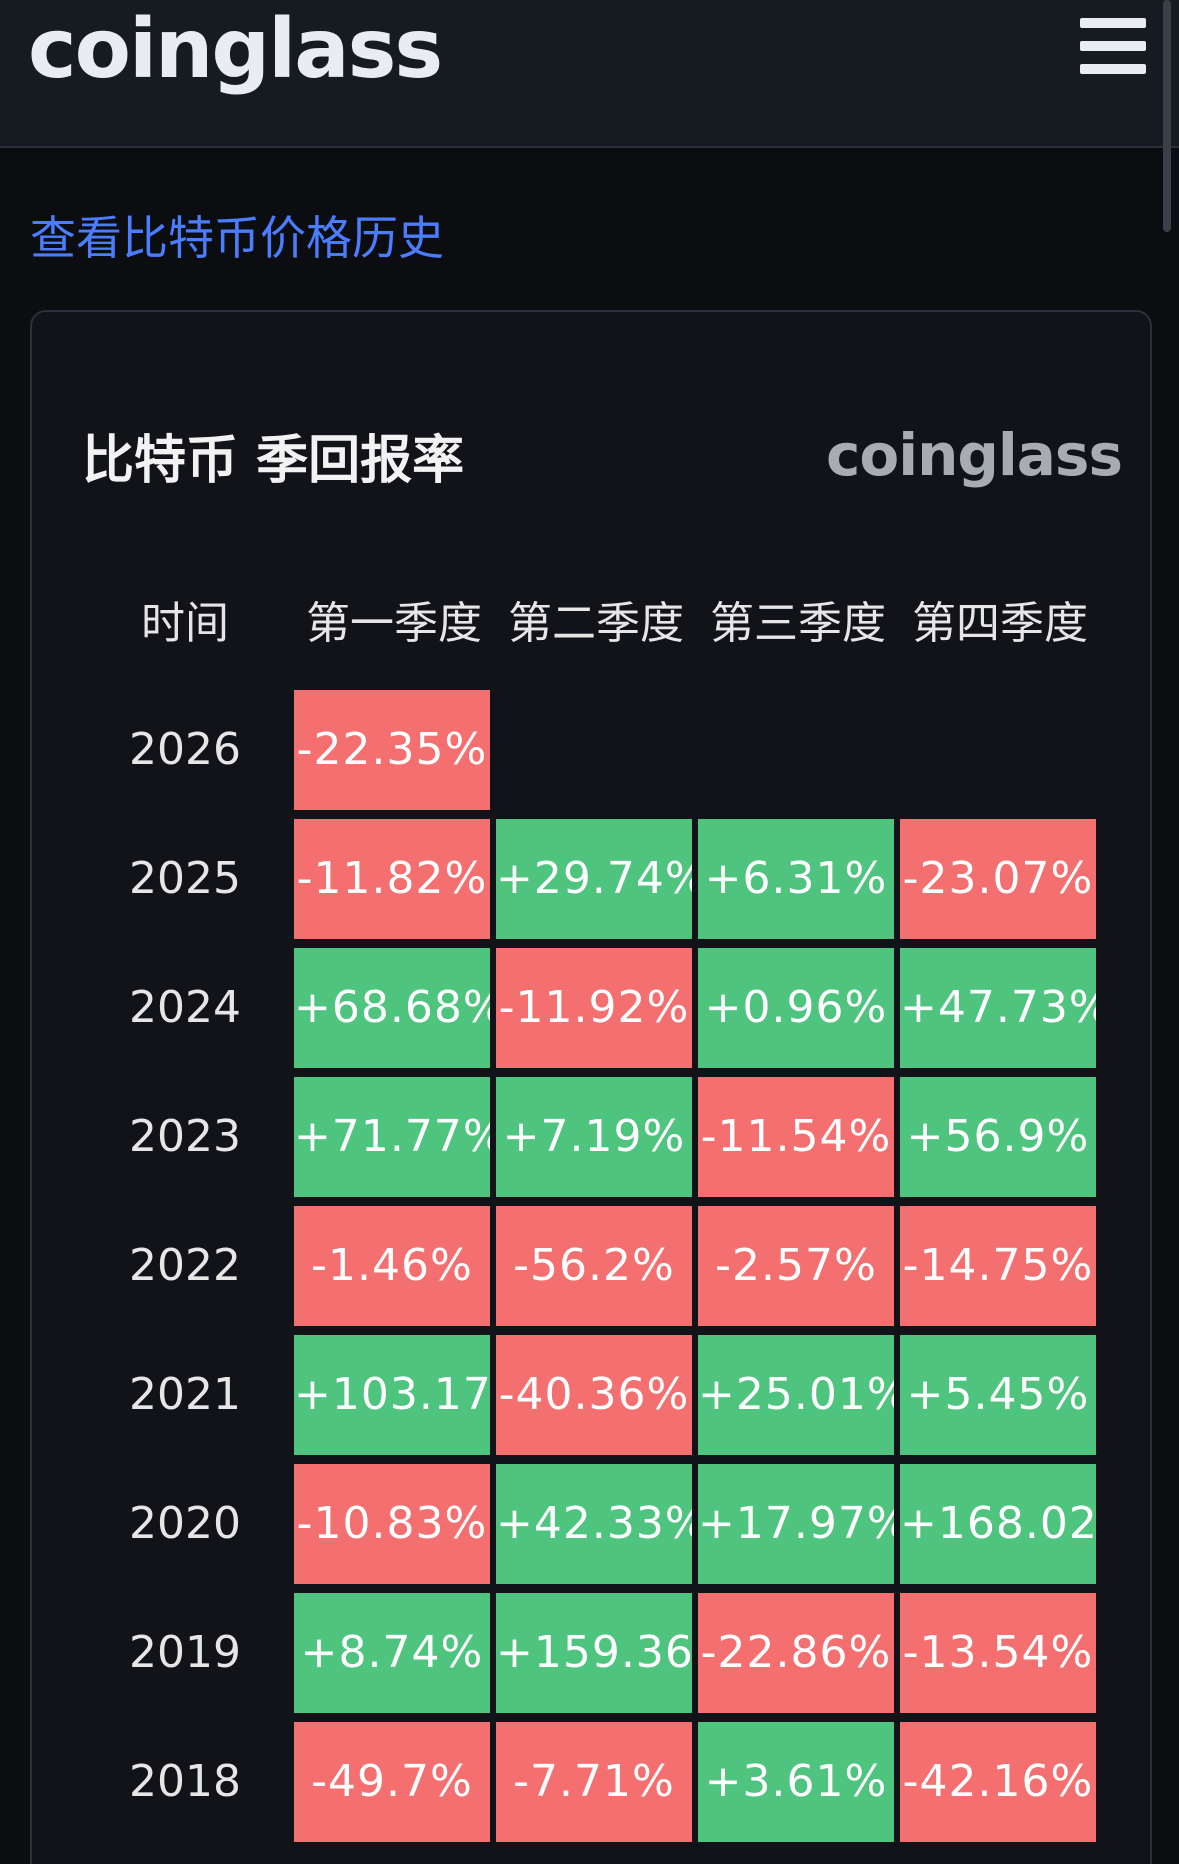 Image resolution: width=1179 pixels, height=1864 pixels. What do you see at coordinates (185, 1136) in the screenshot?
I see `year-label-2023: 2023` at bounding box center [185, 1136].